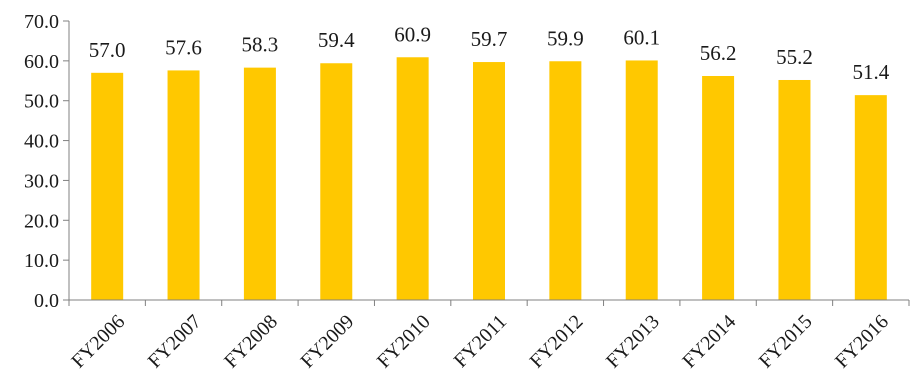 The height and width of the screenshot is (391, 914). What do you see at coordinates (41, 181) in the screenshot?
I see `y-tick-label: 30.0` at bounding box center [41, 181].